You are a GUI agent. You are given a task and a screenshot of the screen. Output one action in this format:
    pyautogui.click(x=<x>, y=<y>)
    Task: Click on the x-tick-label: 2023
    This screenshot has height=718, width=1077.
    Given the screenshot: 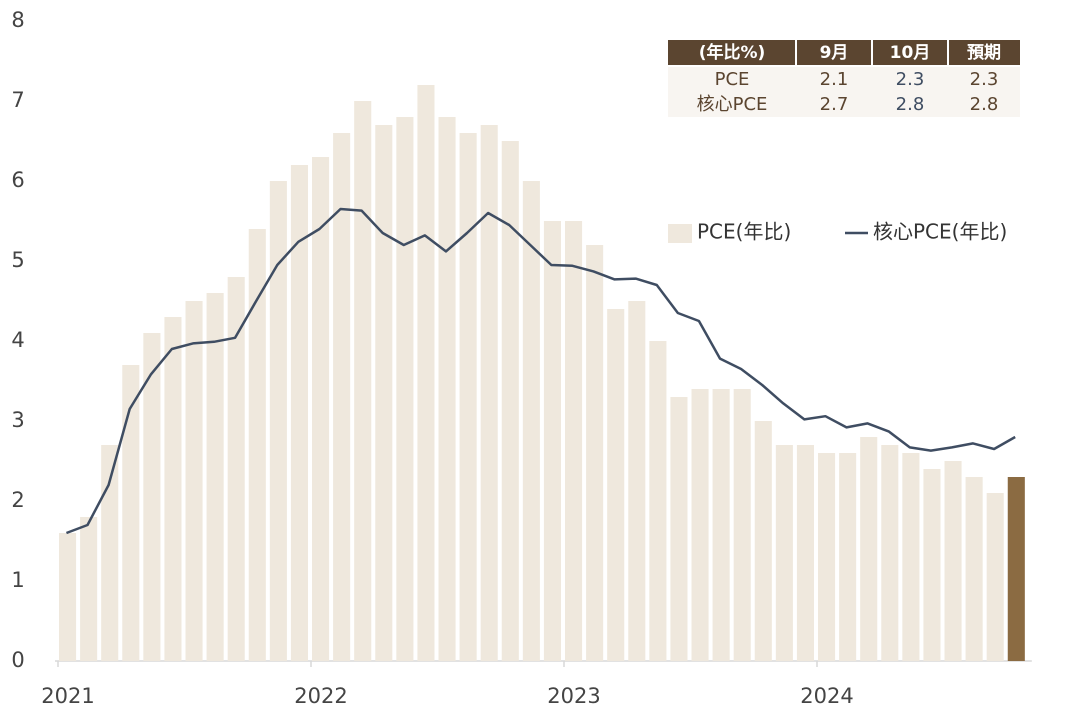 What is the action you would take?
    pyautogui.click(x=573, y=696)
    